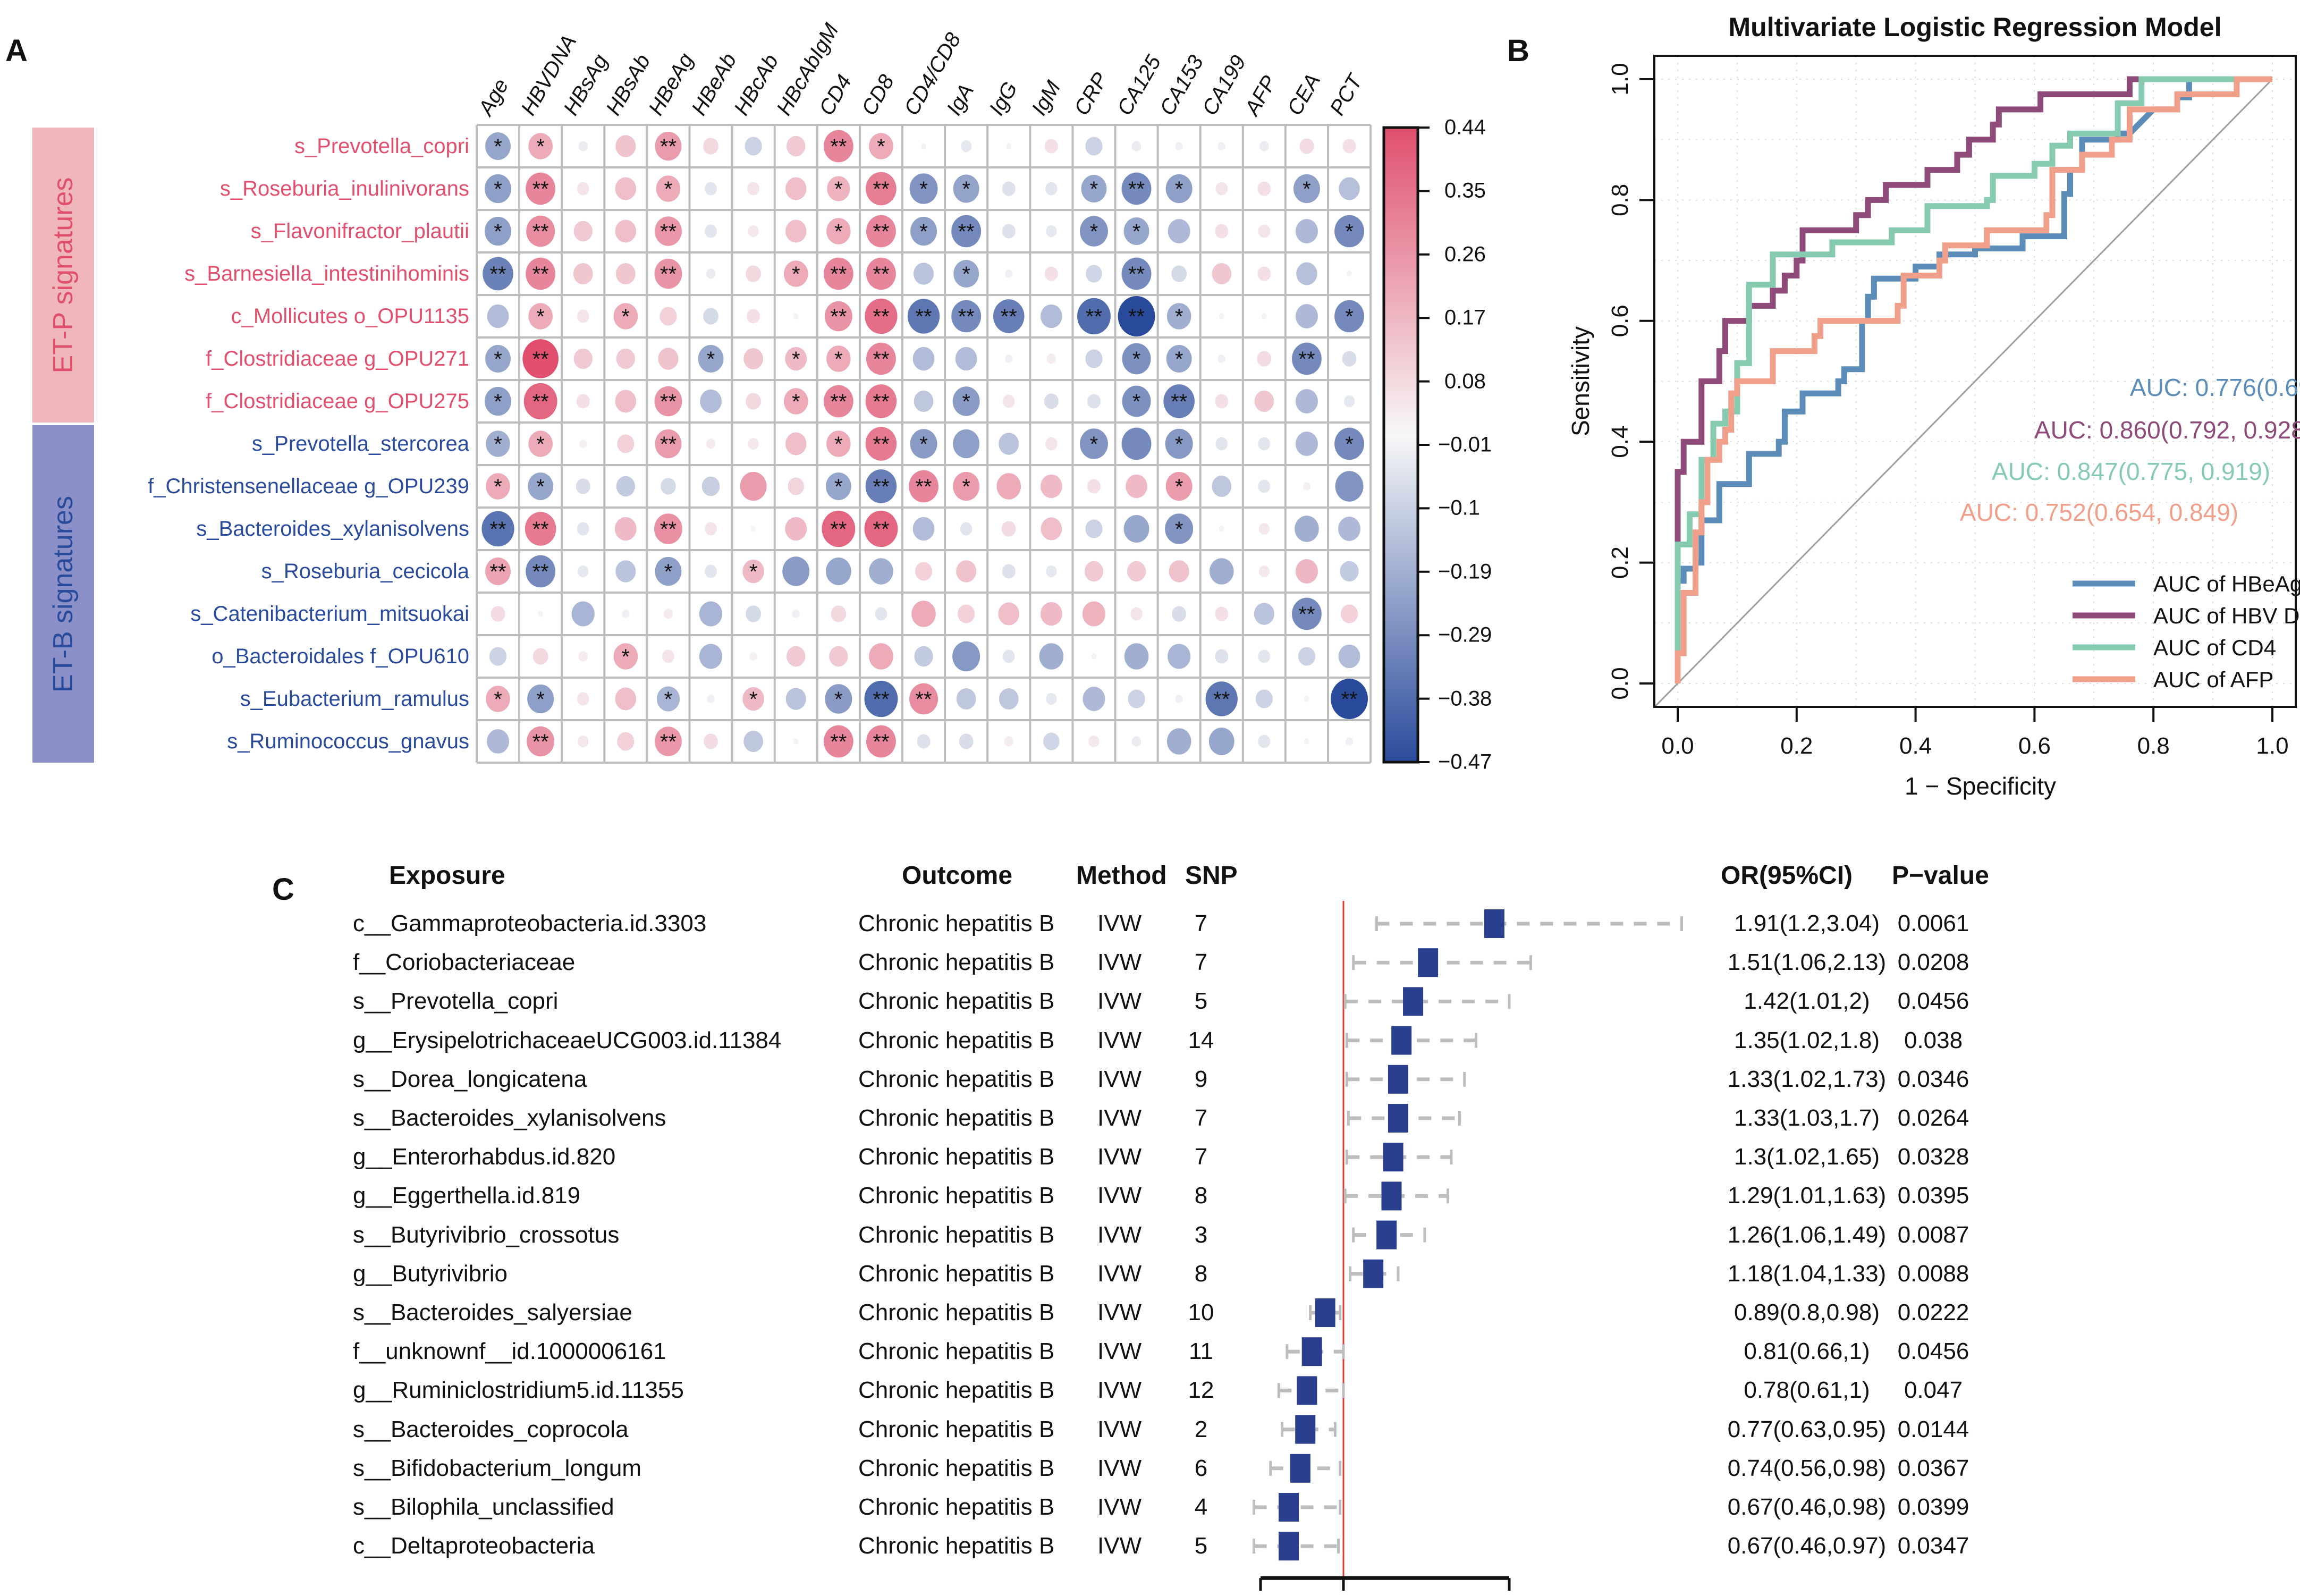 The width and height of the screenshot is (2300, 1596). What do you see at coordinates (16, 50) in the screenshot?
I see `panel-a-label: A` at bounding box center [16, 50].